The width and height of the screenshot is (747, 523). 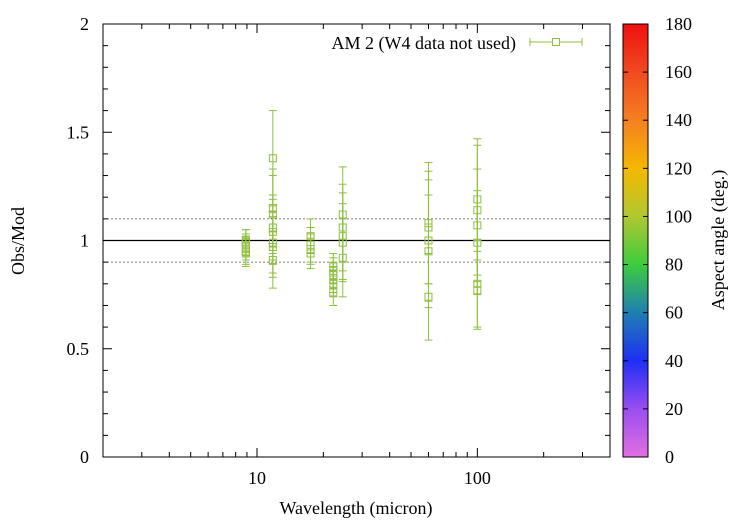 What do you see at coordinates (84, 457) in the screenshot?
I see `y-tick-label: 0` at bounding box center [84, 457].